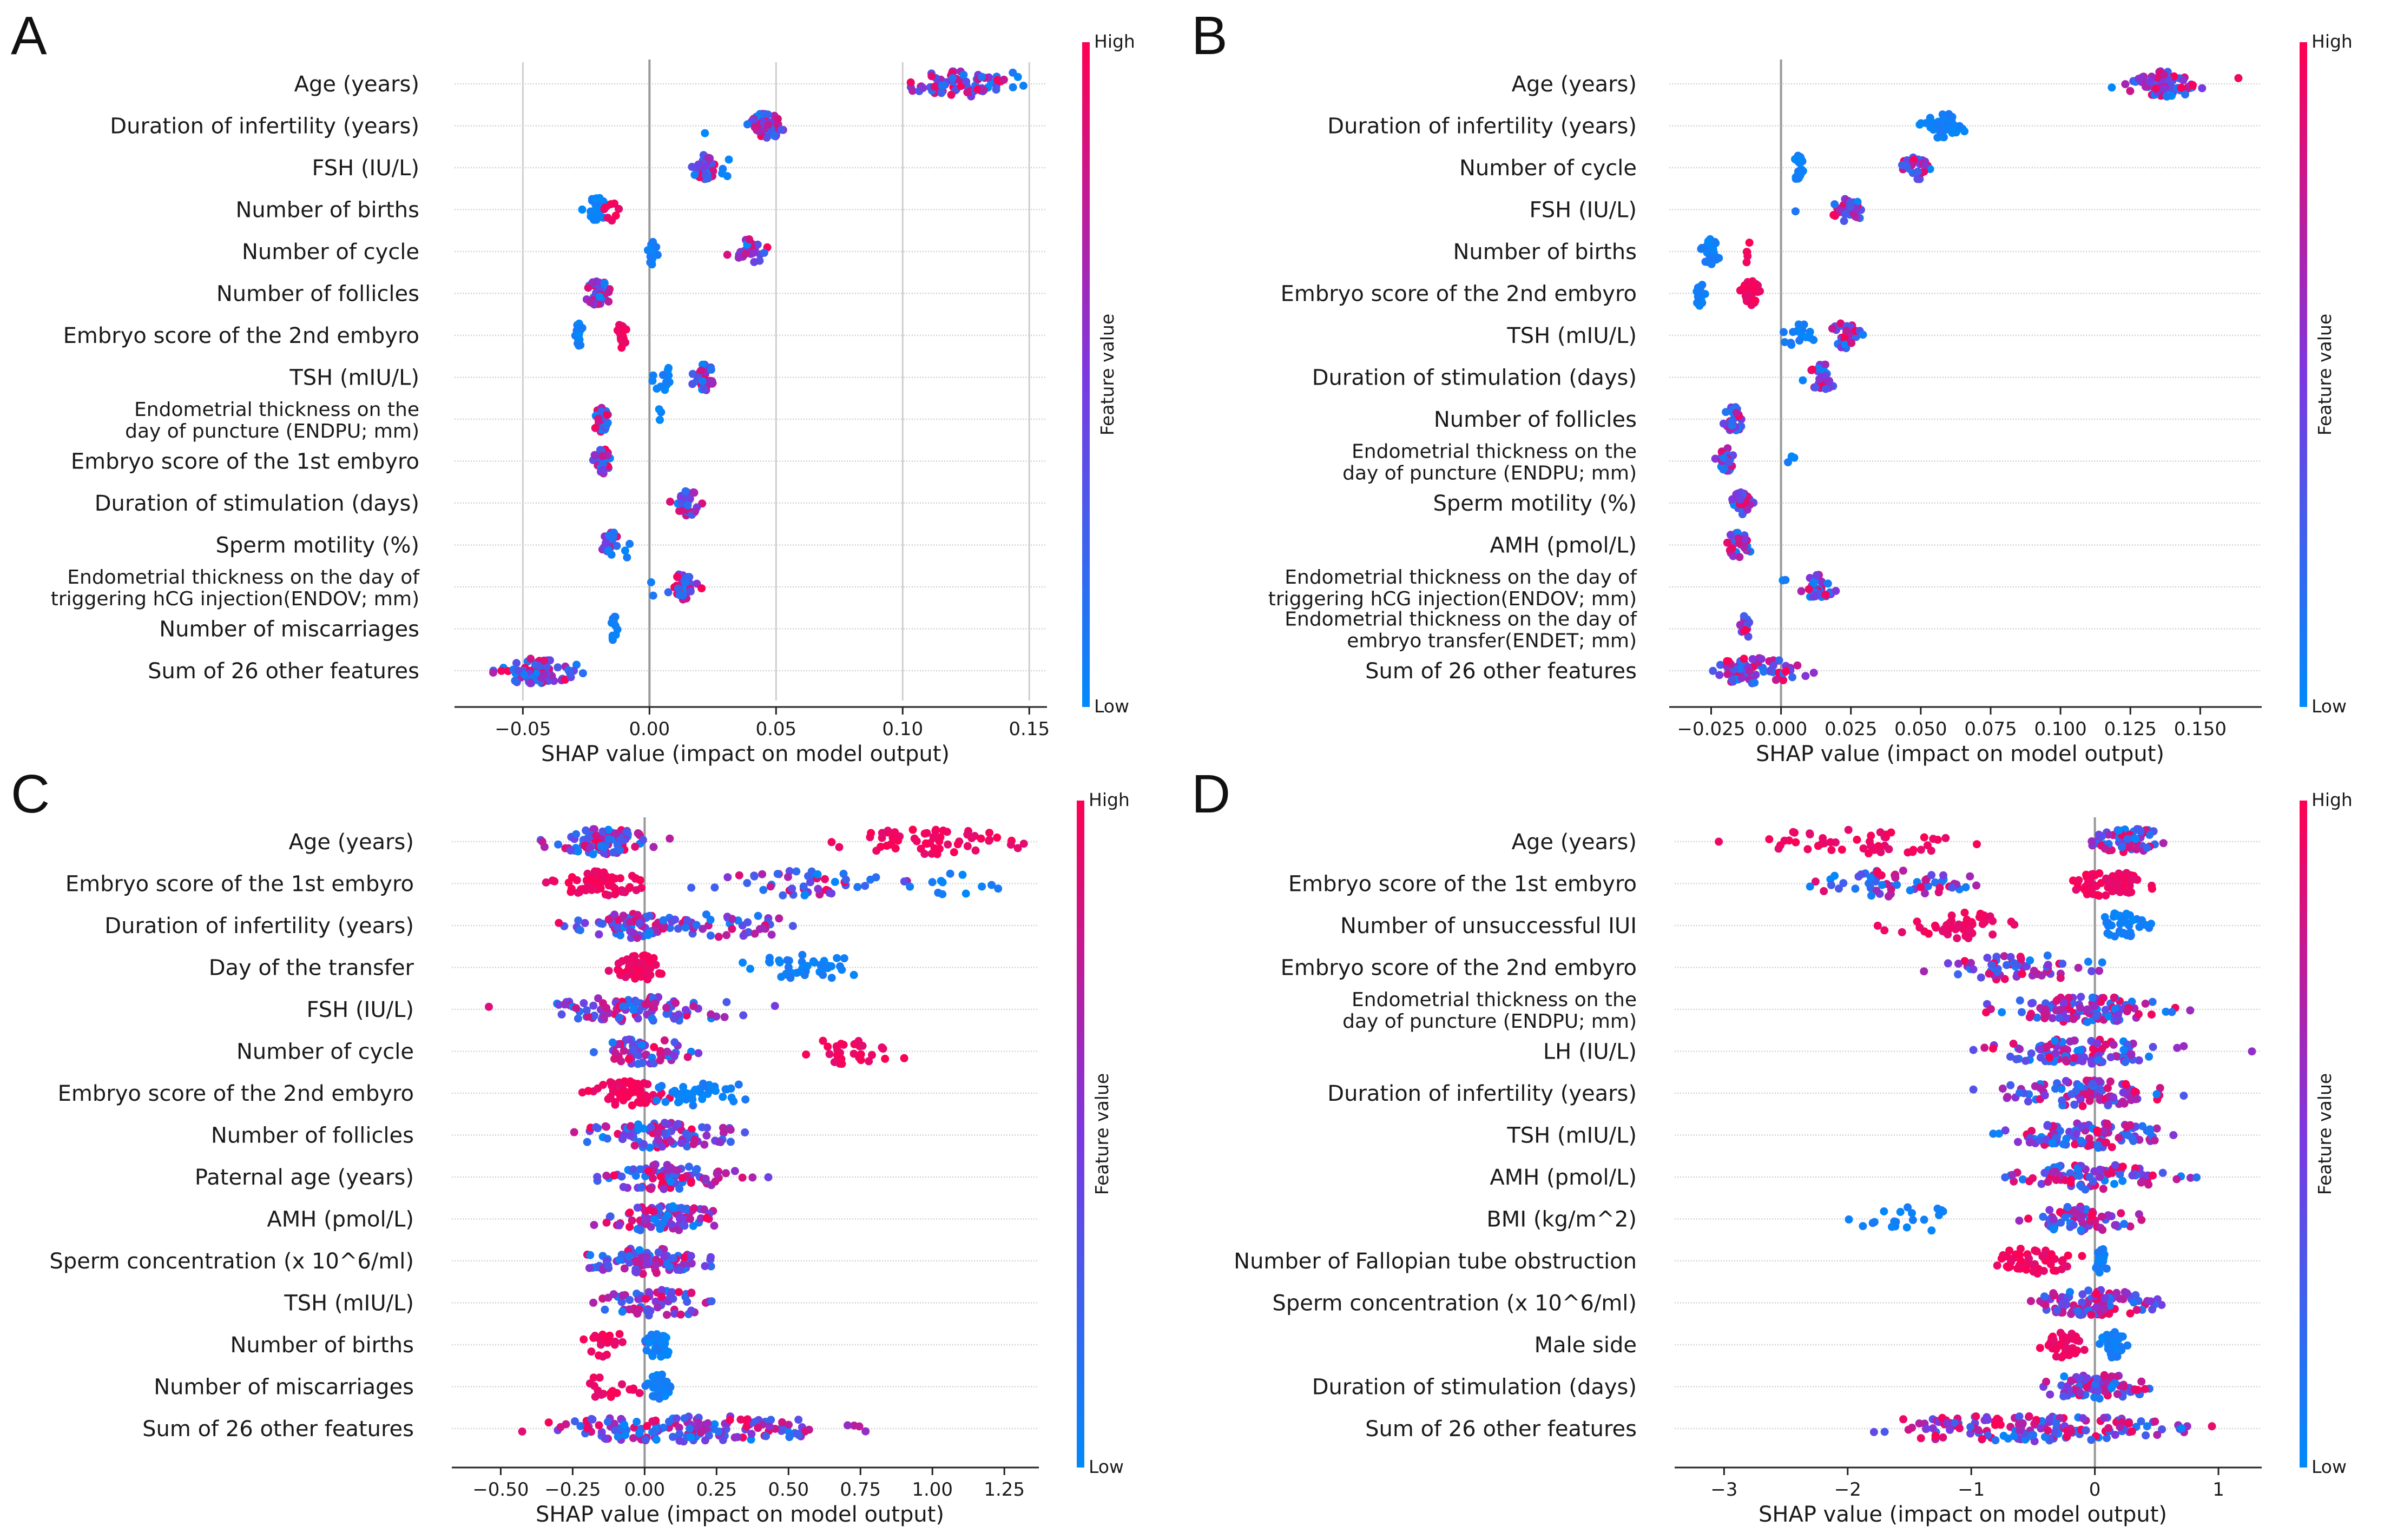 The image size is (2384, 1540). Describe the element at coordinates (259, 926) in the screenshot. I see `feature-label: Duration of infertility (years)` at that location.